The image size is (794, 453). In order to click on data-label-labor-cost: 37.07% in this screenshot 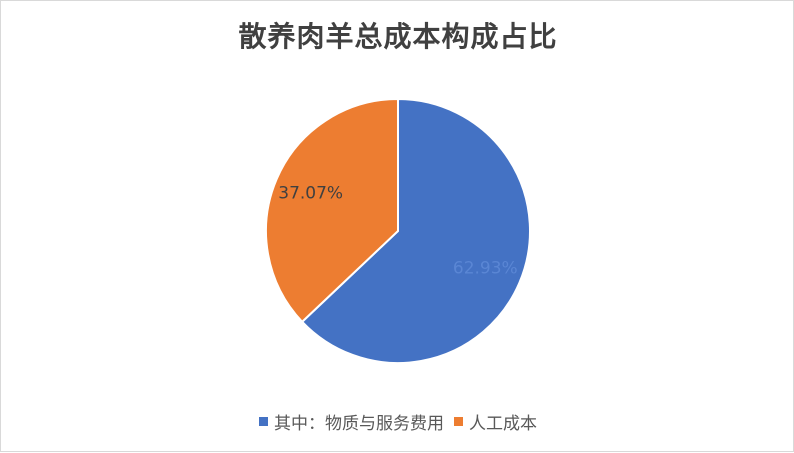, I will do `click(310, 193)`.